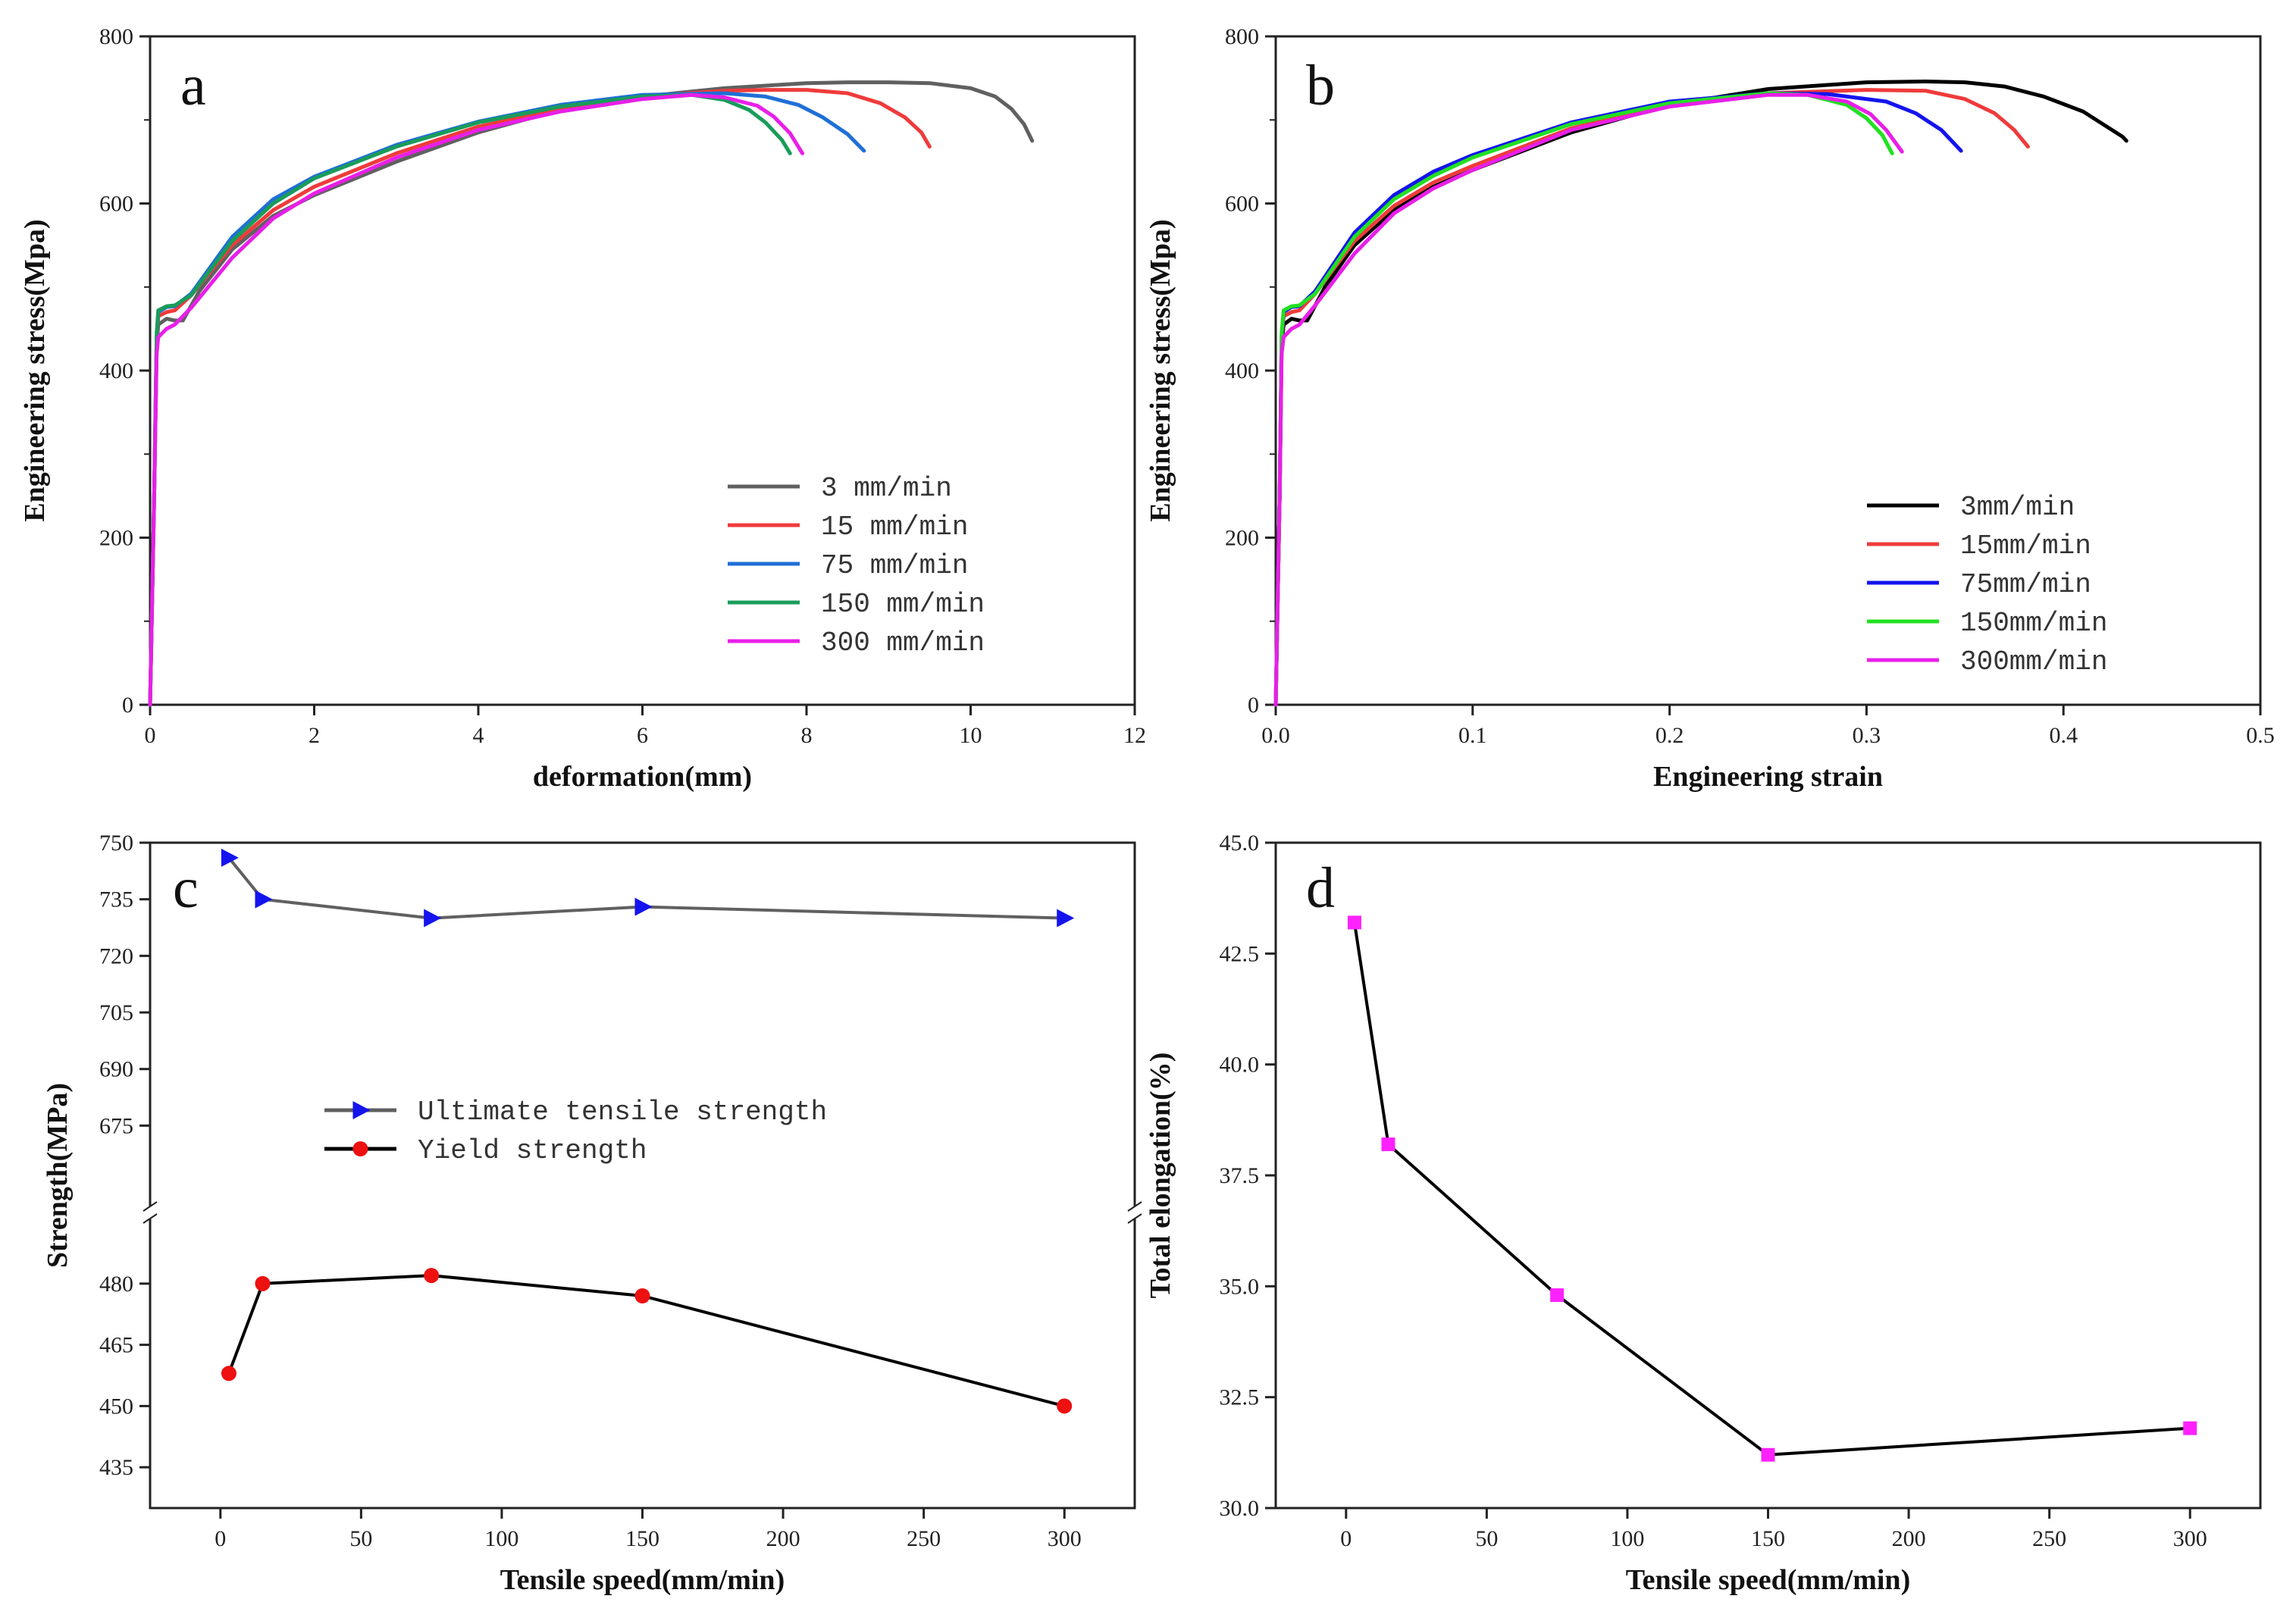  What do you see at coordinates (1472, 735) in the screenshot?
I see `x-tick-label: 0.1` at bounding box center [1472, 735].